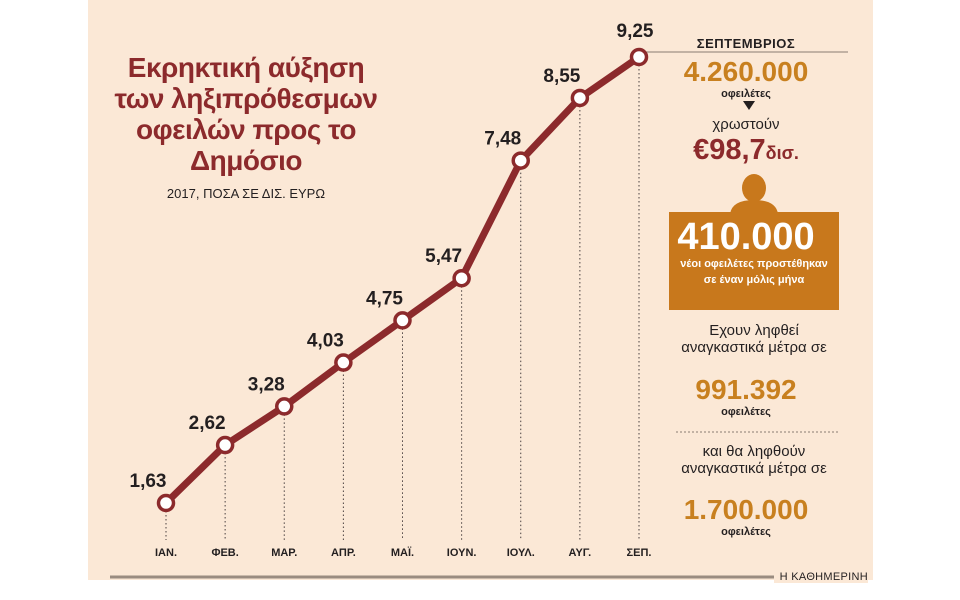 The height and width of the screenshot is (600, 960). Describe the element at coordinates (384, 298) in the screenshot. I see `data-label: 4,75` at that location.